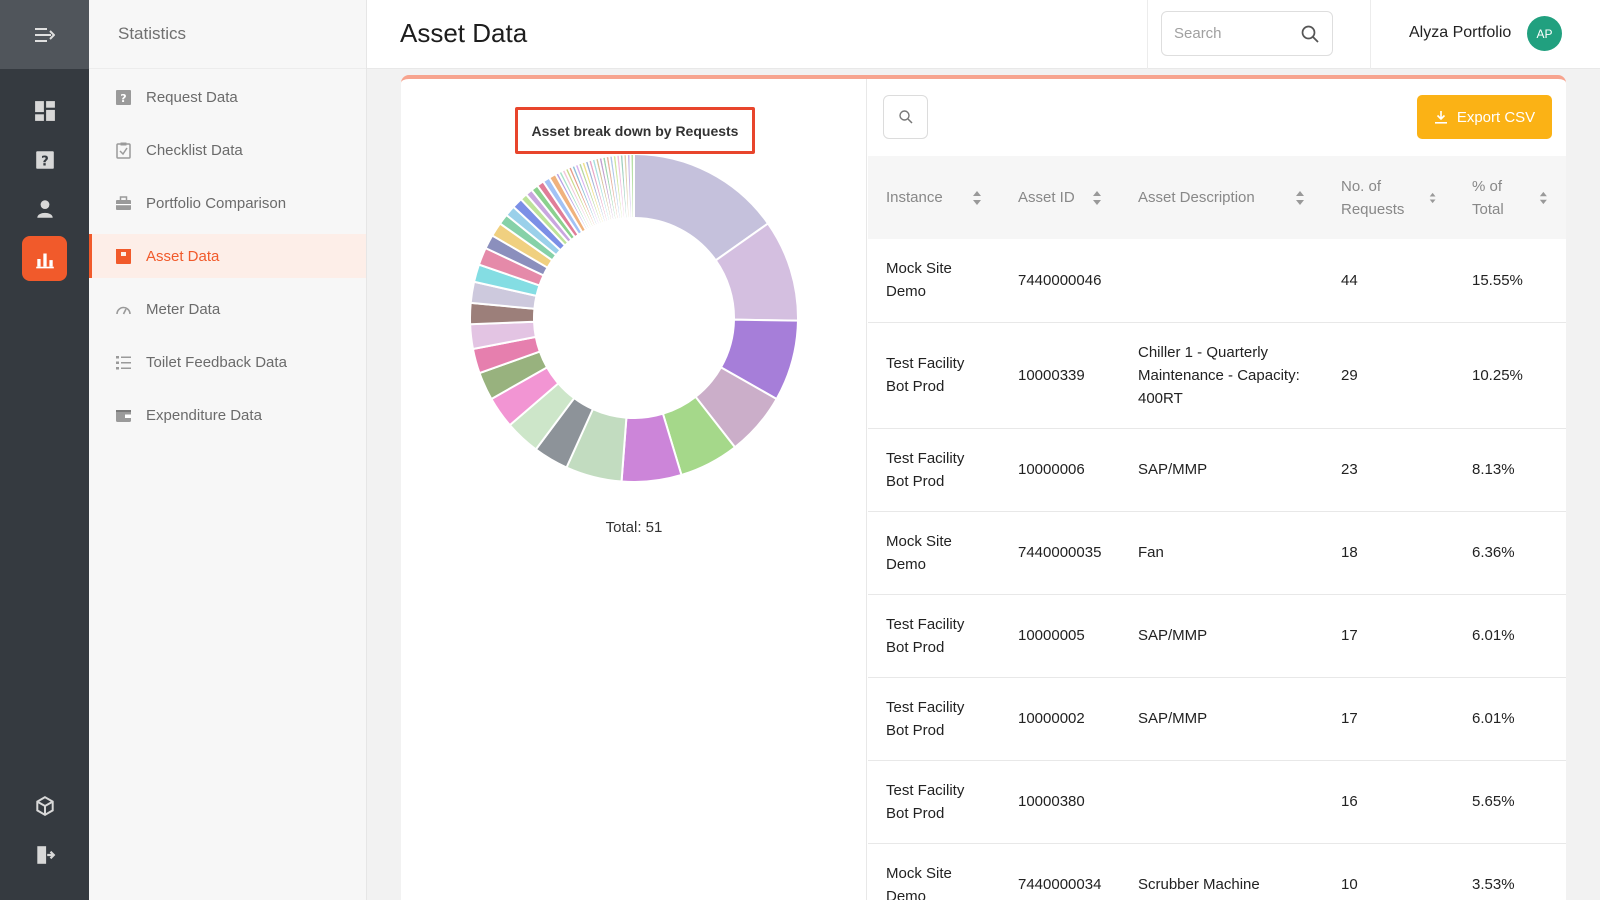 This screenshot has width=1600, height=900. Describe the element at coordinates (1510, 197) in the screenshot. I see `column-header-percent-of-total: % of Total` at that location.